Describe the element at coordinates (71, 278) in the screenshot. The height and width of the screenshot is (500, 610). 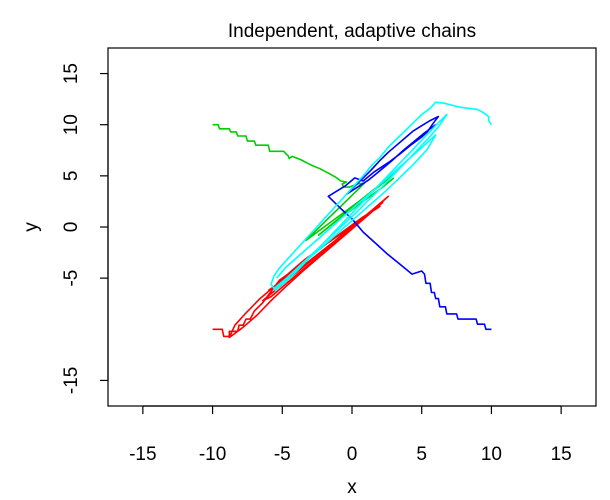
I see `y-tick-label: -5` at that location.